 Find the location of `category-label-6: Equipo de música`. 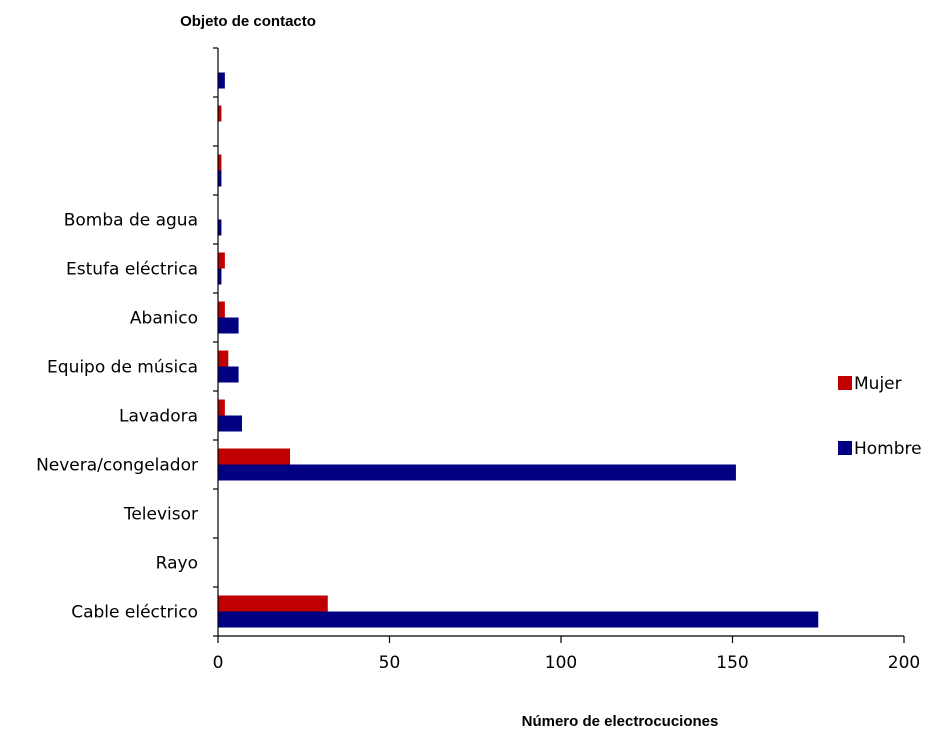

category-label-6: Equipo de música is located at coordinates (122, 368).